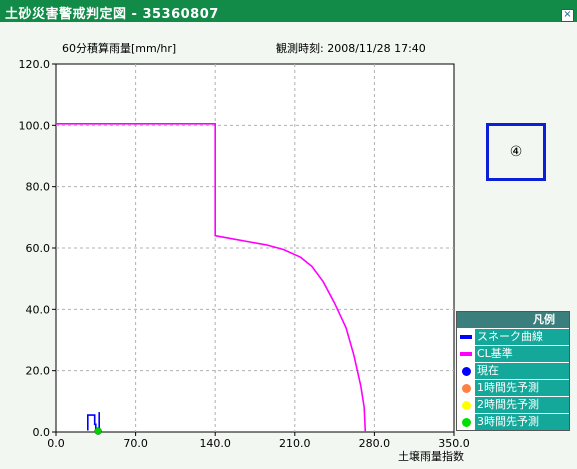 The height and width of the screenshot is (469, 577). I want to click on legend-item: 3時間先予測, so click(513, 421).